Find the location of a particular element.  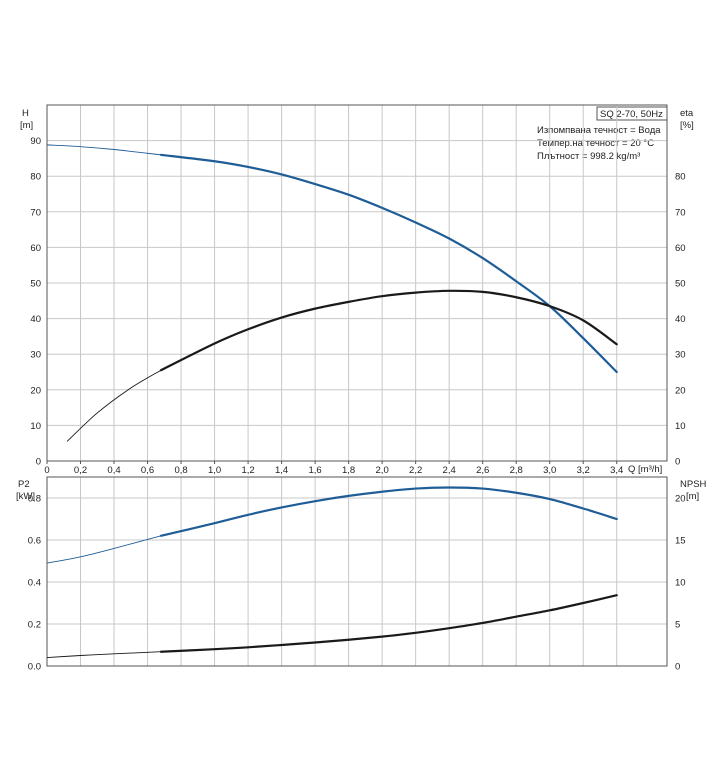

eta-tick-label: 70 is located at coordinates (680, 212).